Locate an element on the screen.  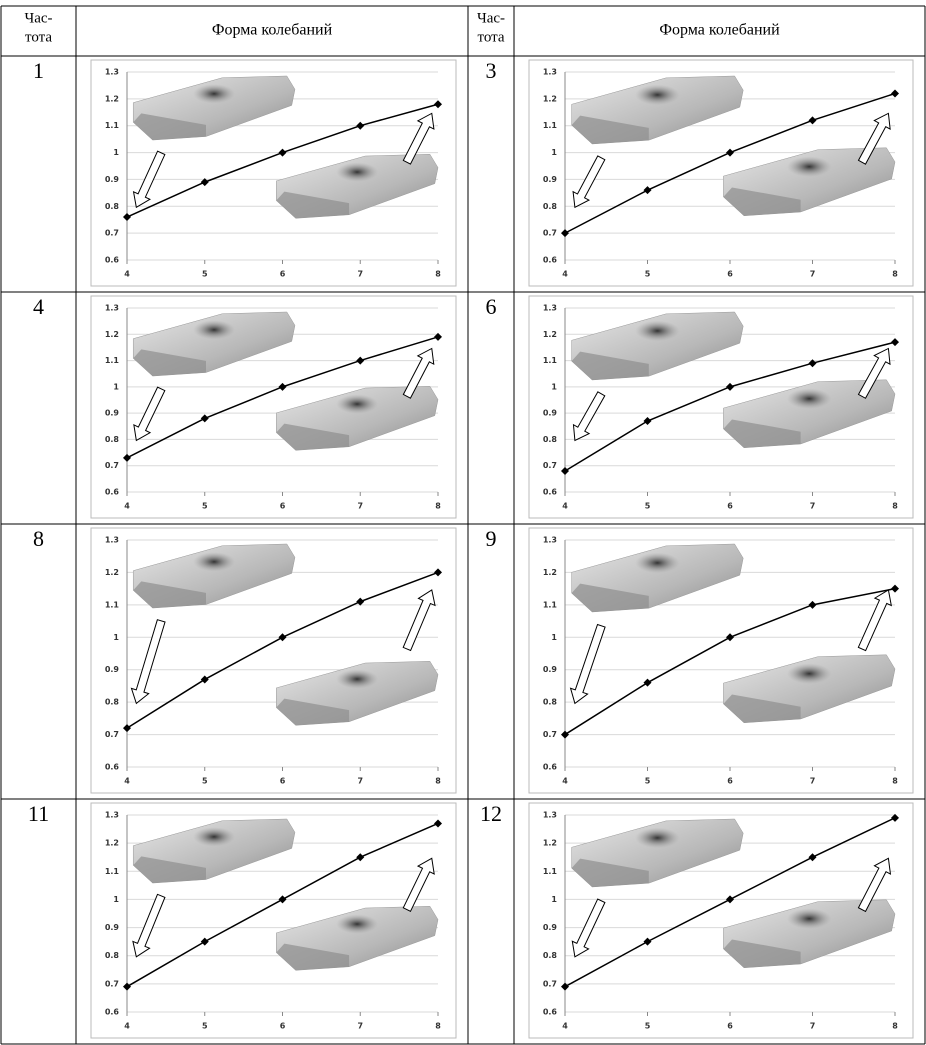
y-tick-label: 0.8 is located at coordinates (112, 955).